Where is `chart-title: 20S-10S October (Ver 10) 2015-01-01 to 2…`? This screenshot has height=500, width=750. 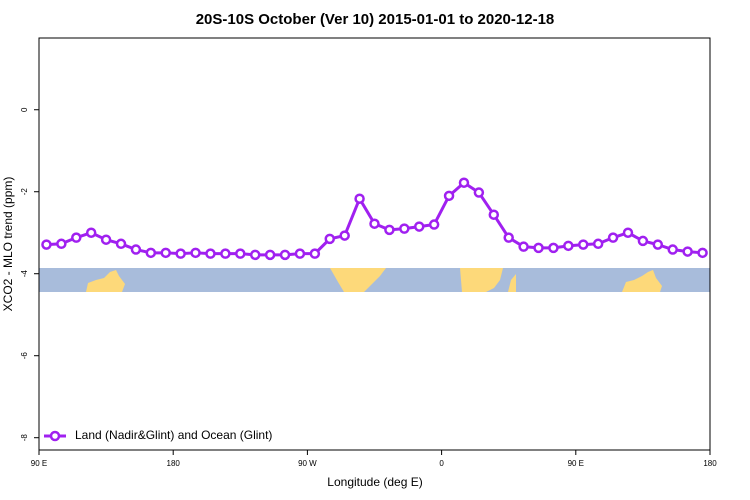
chart-title: 20S-10S October (Ver 10) 2015-01-01 to 2… is located at coordinates (375, 19).